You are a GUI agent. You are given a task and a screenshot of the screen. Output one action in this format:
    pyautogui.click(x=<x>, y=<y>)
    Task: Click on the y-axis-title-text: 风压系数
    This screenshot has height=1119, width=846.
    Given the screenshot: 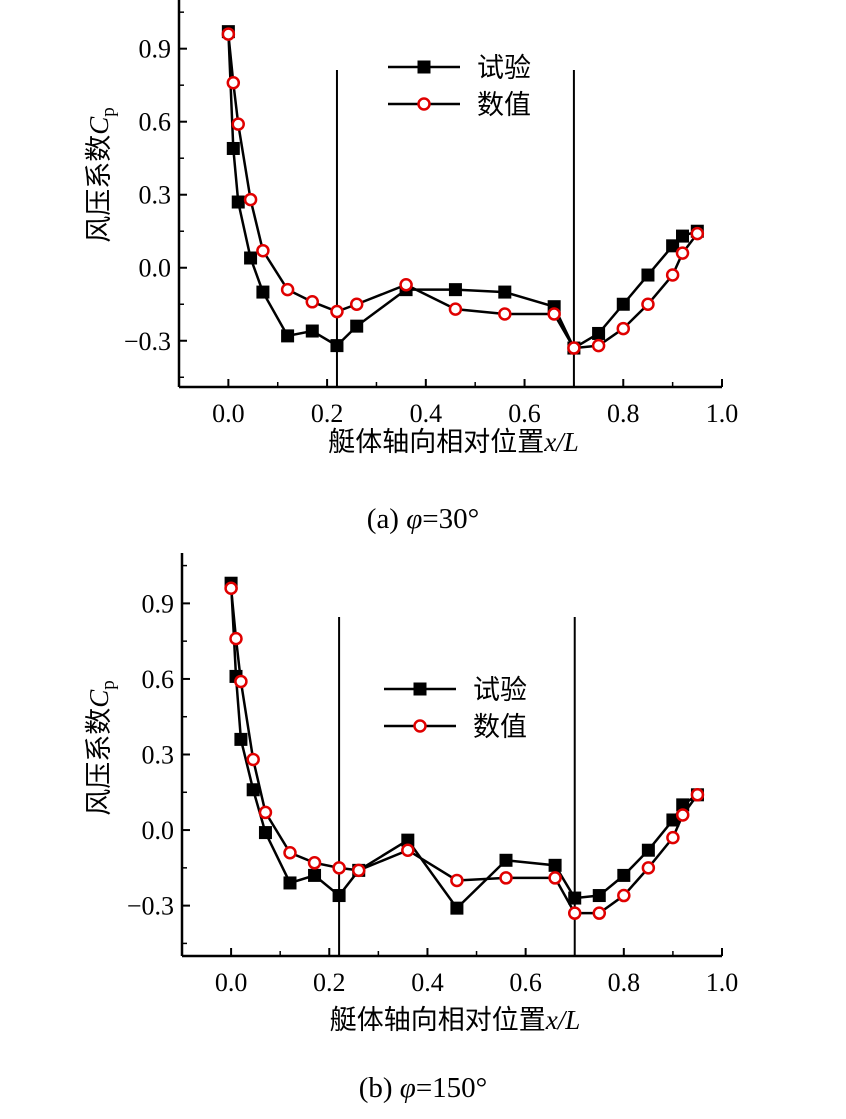 What is the action you would take?
    pyautogui.click(x=99, y=189)
    